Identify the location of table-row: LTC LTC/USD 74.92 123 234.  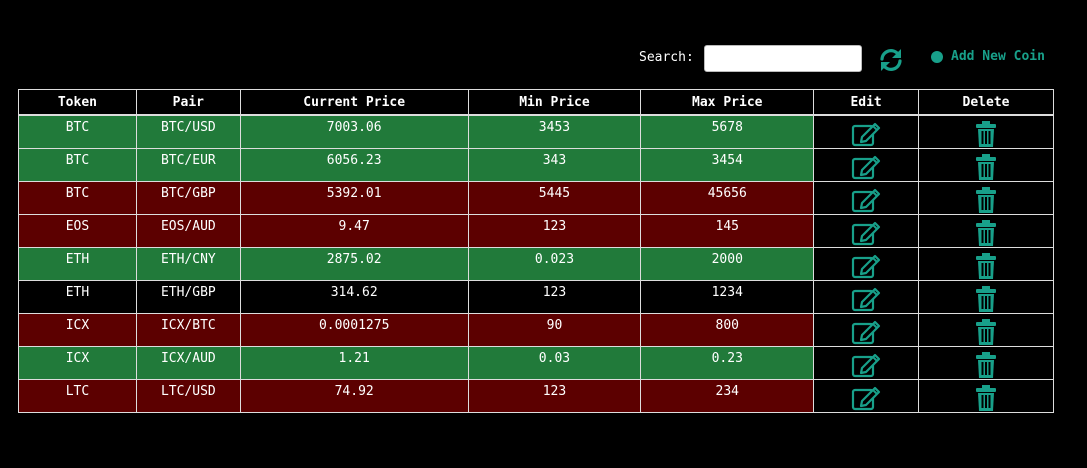
(536, 396).